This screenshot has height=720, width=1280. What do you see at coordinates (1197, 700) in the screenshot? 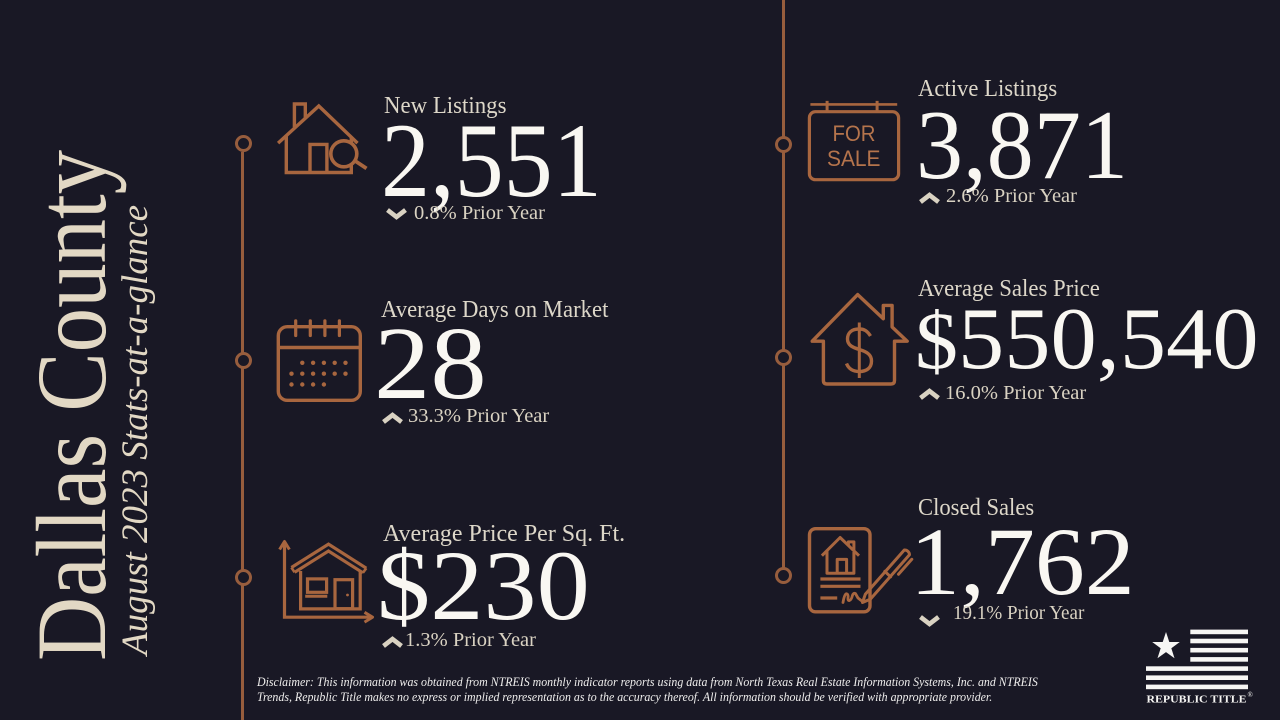
I see `svg-text: REPUBLIC TITLE` at bounding box center [1197, 700].